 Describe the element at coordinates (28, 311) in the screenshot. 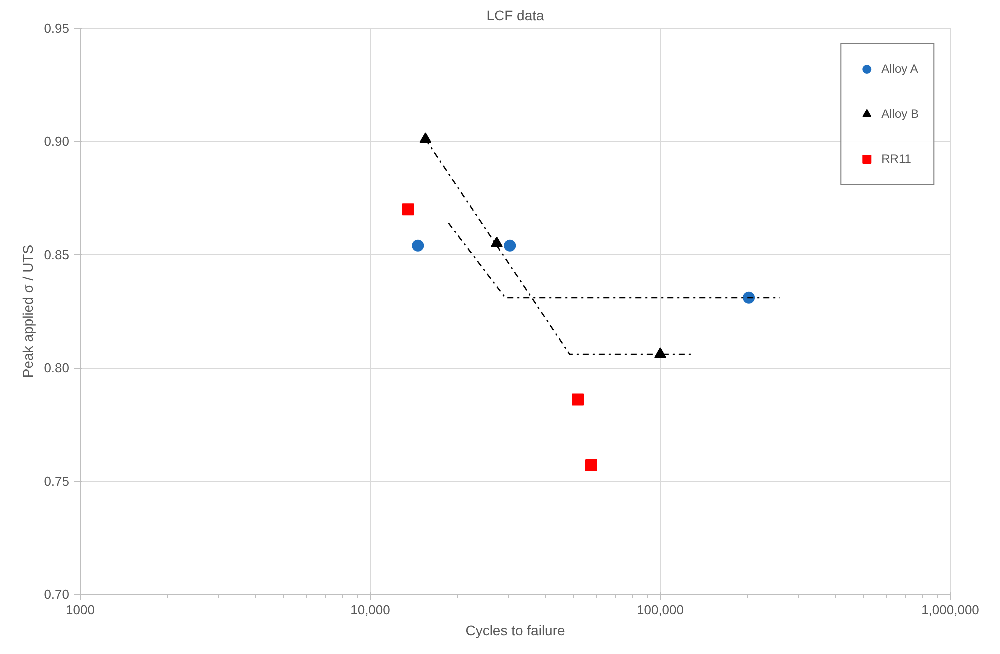

I see `y-axis-title: Peak applied σ / UTS` at that location.